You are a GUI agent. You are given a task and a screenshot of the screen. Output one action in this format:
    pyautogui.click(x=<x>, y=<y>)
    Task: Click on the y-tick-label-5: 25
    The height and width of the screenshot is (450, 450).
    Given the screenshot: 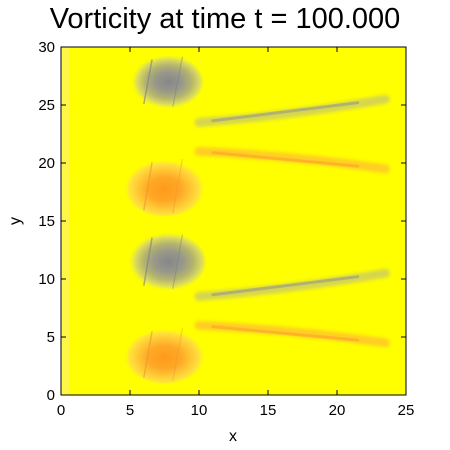 What is the action you would take?
    pyautogui.click(x=46, y=105)
    